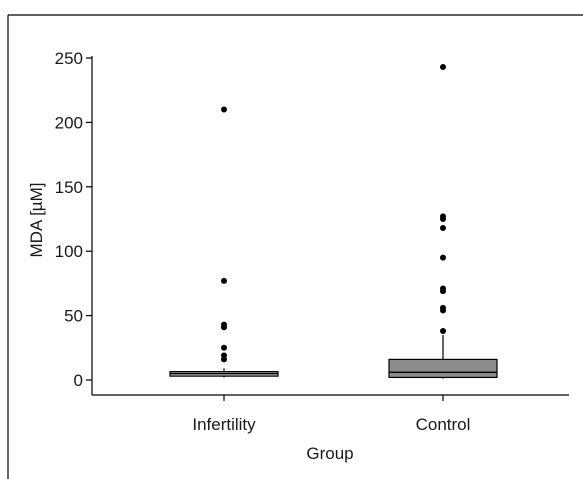  What do you see at coordinates (78, 380) in the screenshot?
I see `y-tick-label: 0` at bounding box center [78, 380].